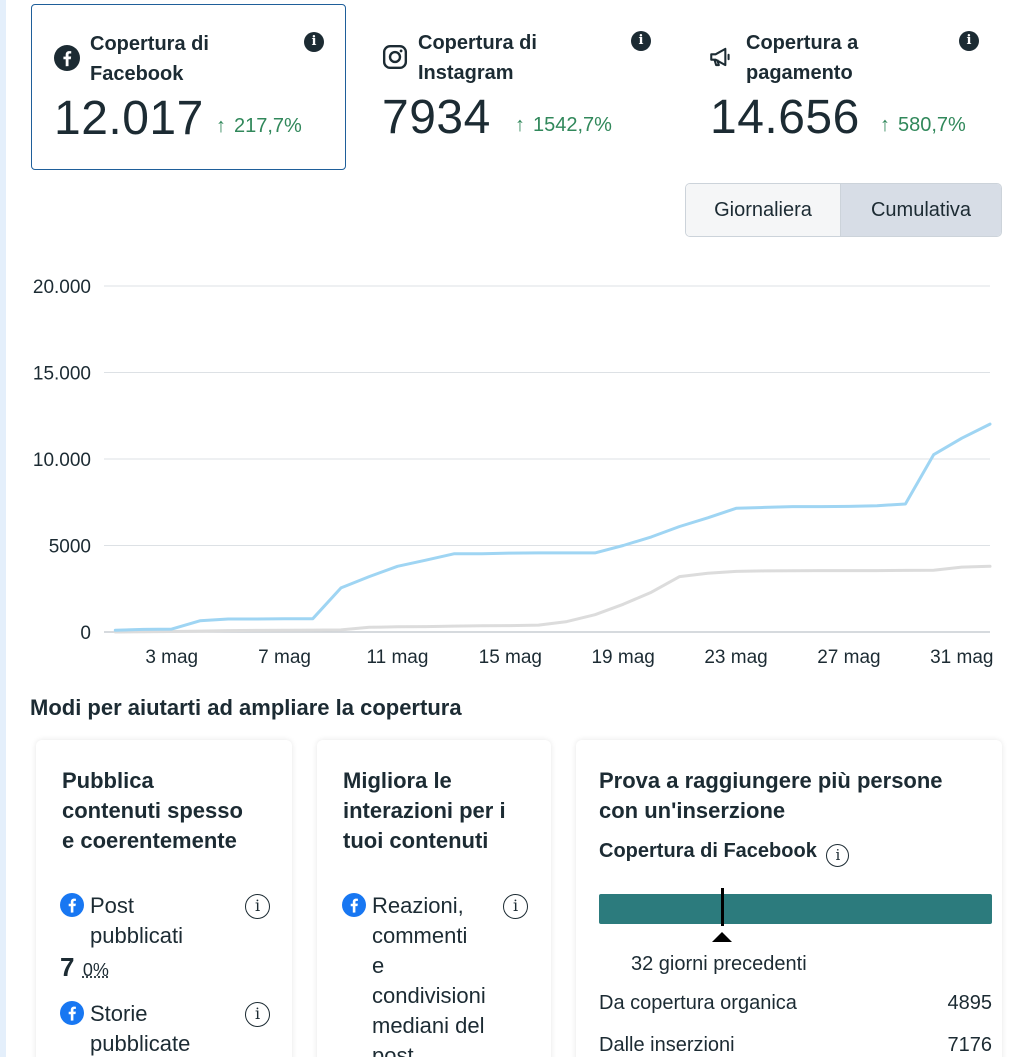 The width and height of the screenshot is (1026, 1057). I want to click on stat-label: post, so click(393, 1050).